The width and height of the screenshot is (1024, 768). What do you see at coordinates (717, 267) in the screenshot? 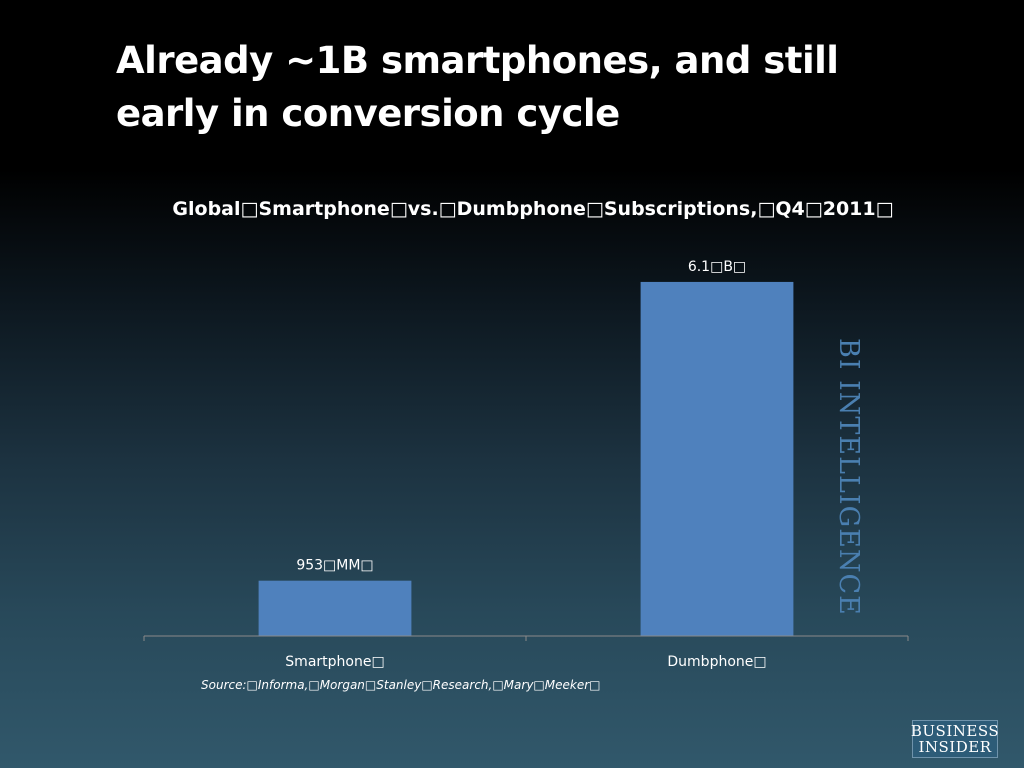
I see `data-label: 6.1□B□` at bounding box center [717, 267].